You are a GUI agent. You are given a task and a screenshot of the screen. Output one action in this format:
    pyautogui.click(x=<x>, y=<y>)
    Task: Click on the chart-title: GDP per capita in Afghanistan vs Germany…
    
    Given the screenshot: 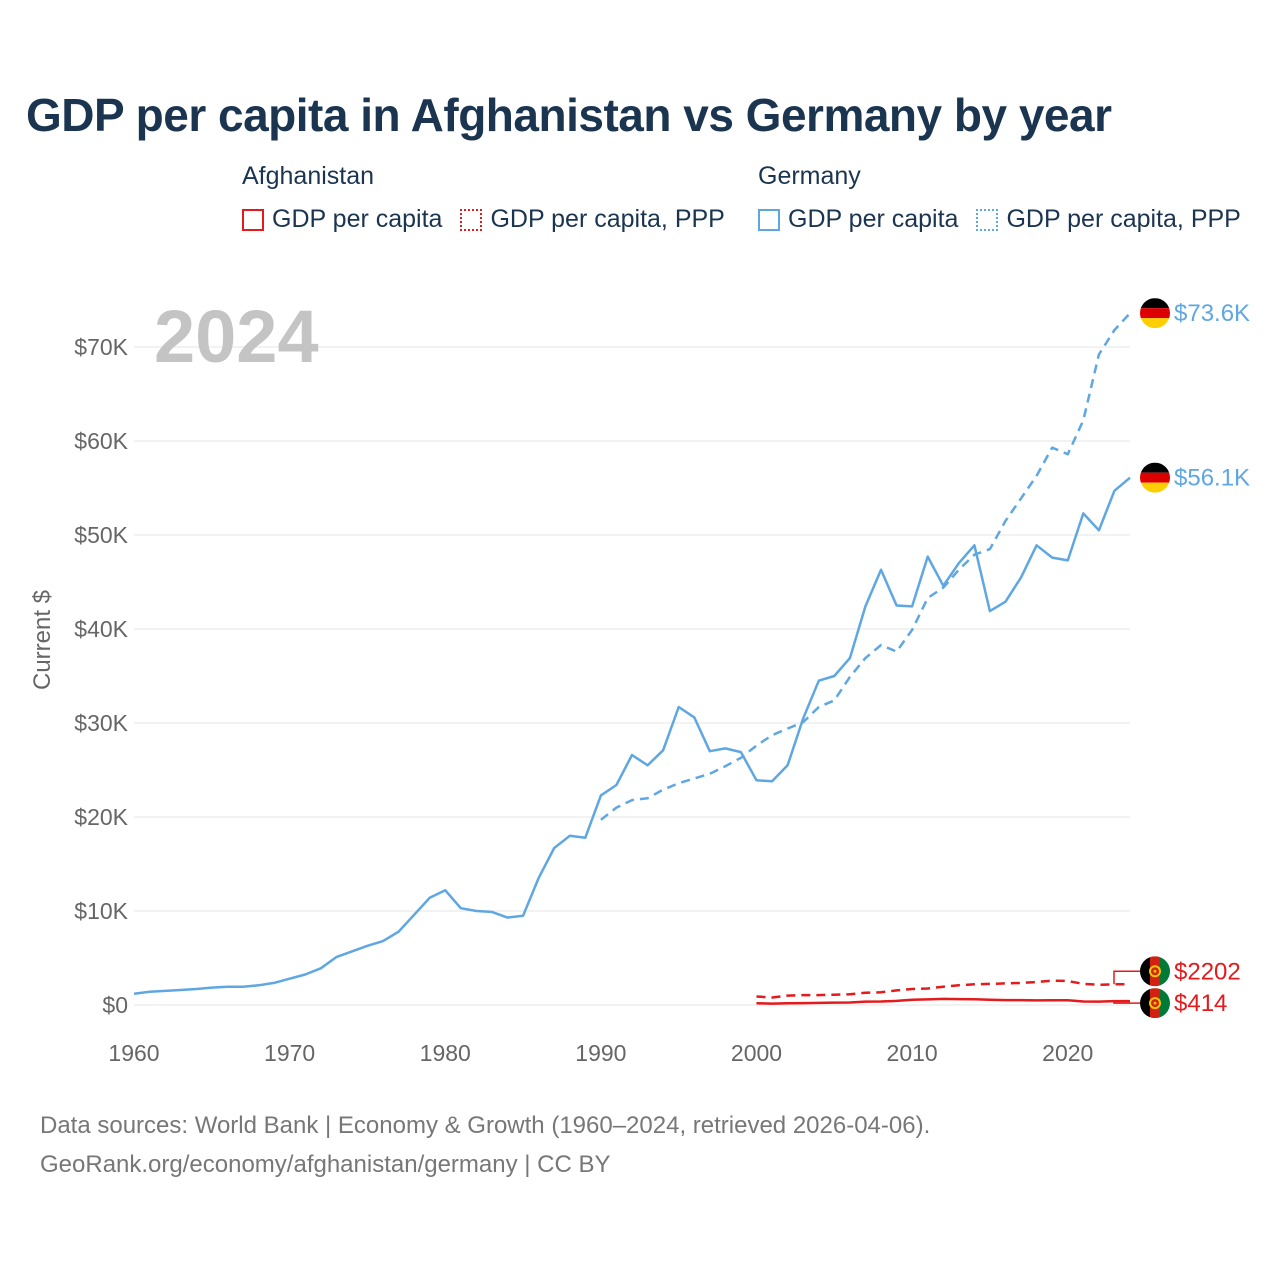 What is the action you would take?
    pyautogui.click(x=569, y=115)
    